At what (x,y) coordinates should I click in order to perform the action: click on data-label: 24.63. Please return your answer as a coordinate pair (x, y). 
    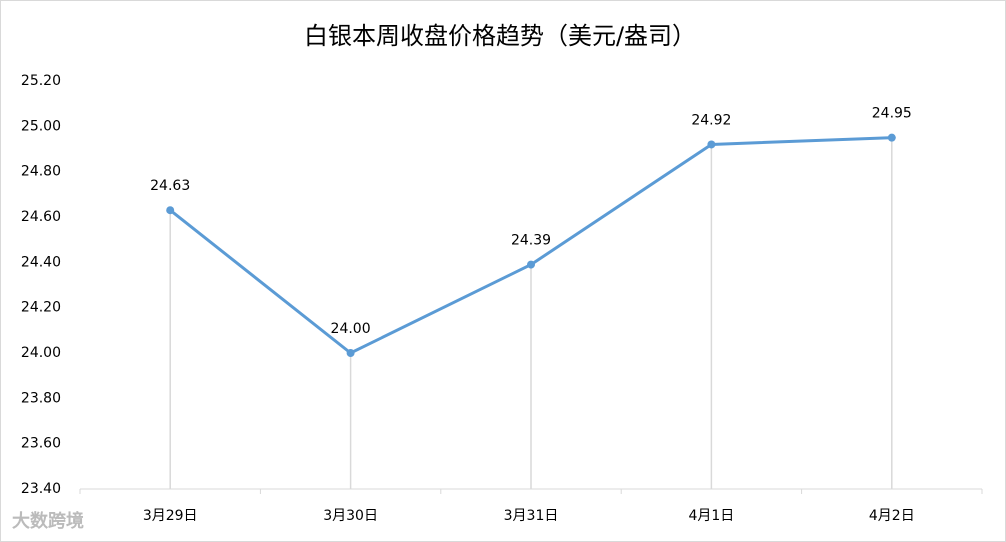
    Looking at the image, I should click on (170, 186).